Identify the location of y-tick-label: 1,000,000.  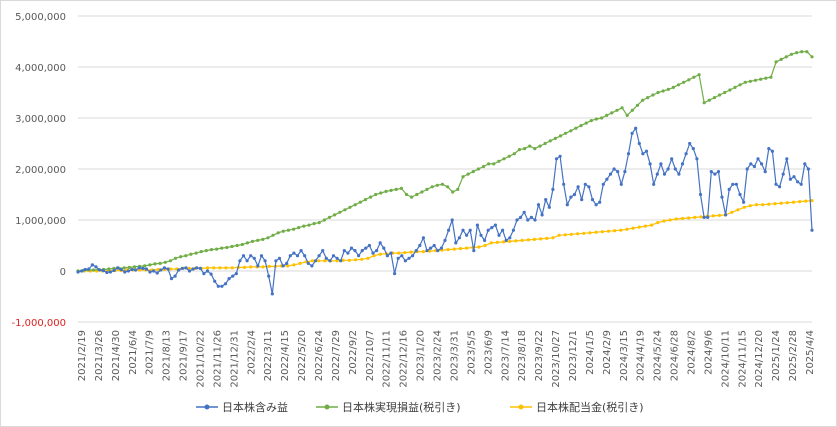
(40, 221).